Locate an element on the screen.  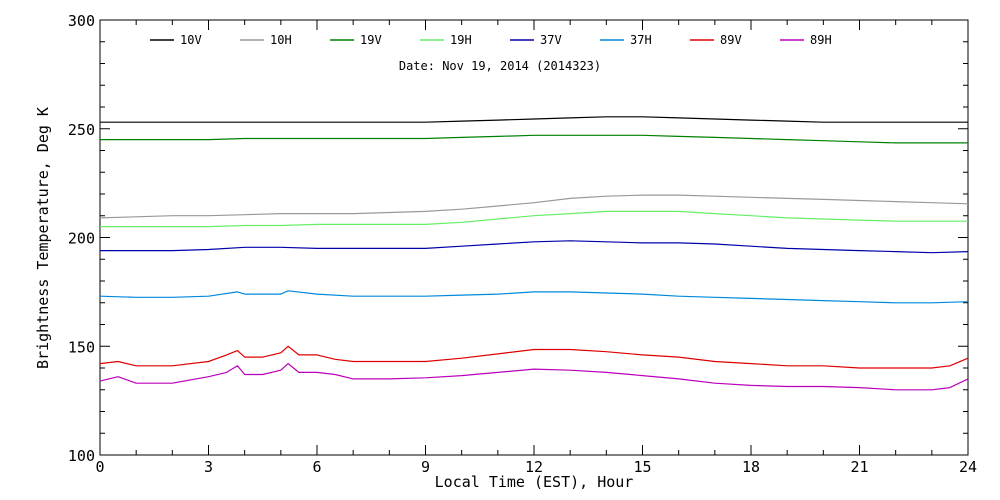
series-line-19h is located at coordinates (534, 219).